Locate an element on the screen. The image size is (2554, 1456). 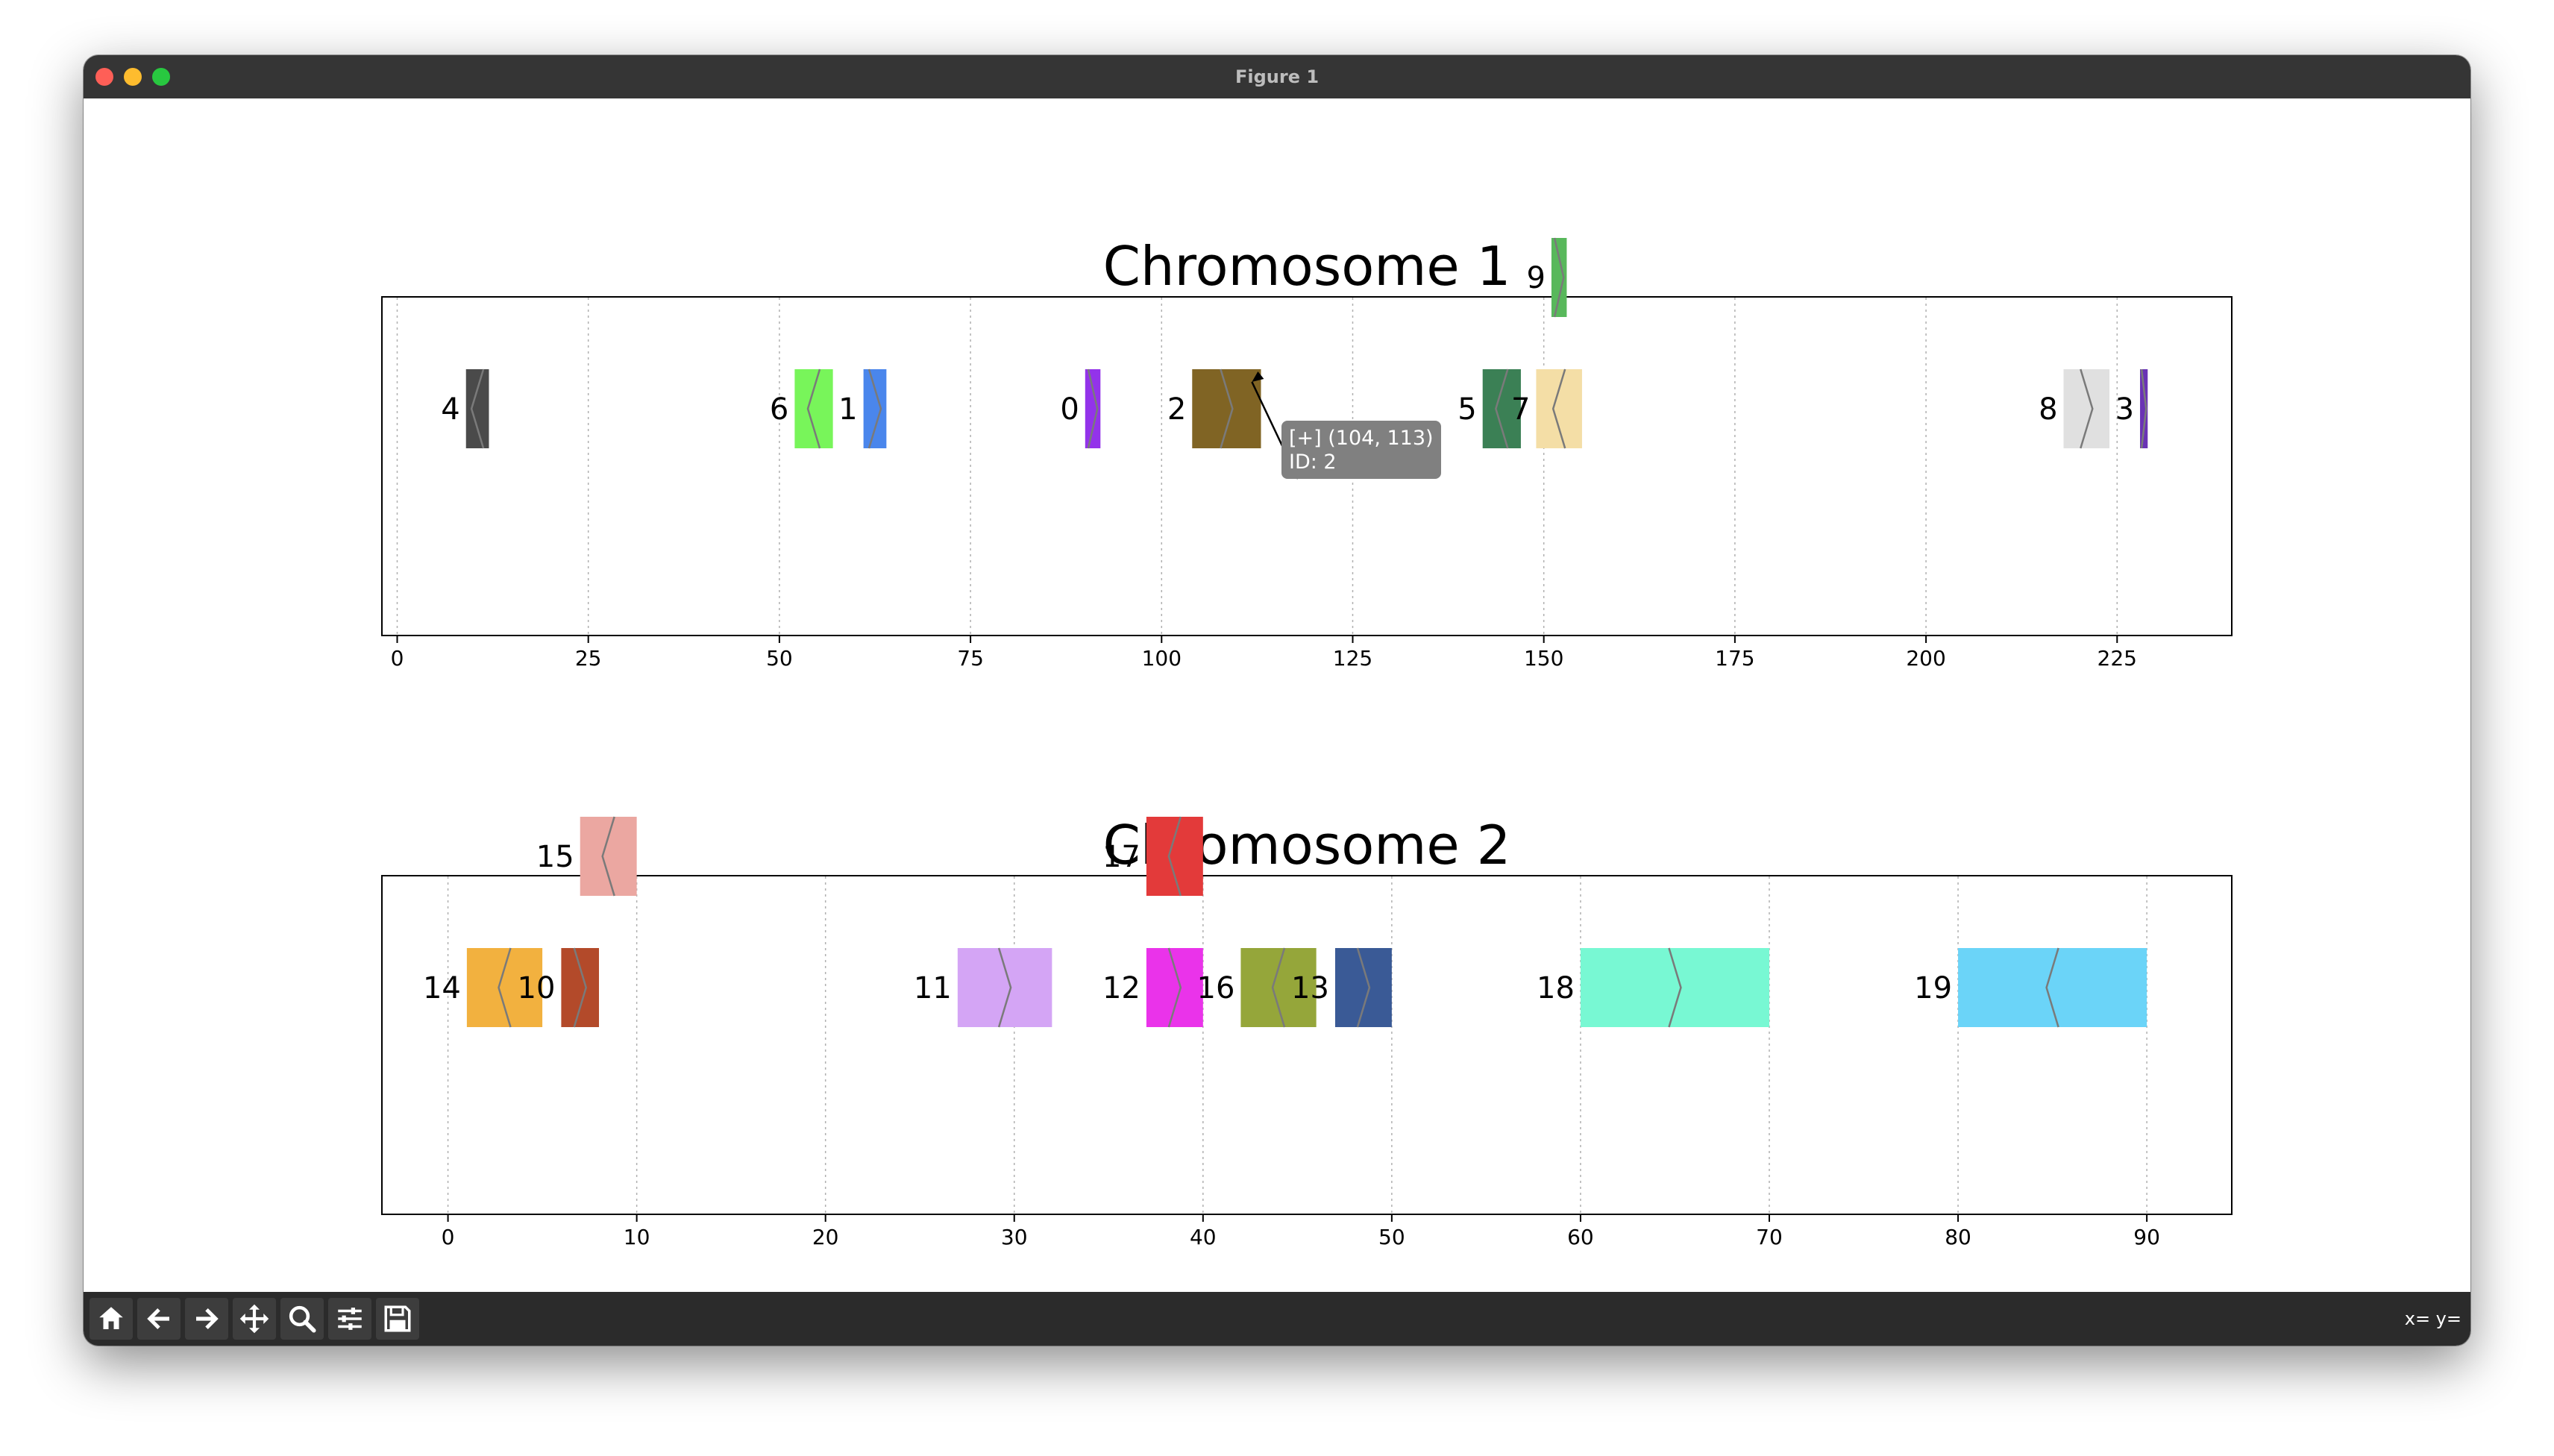
panel2-tick-label: 80 is located at coordinates (1958, 1237).